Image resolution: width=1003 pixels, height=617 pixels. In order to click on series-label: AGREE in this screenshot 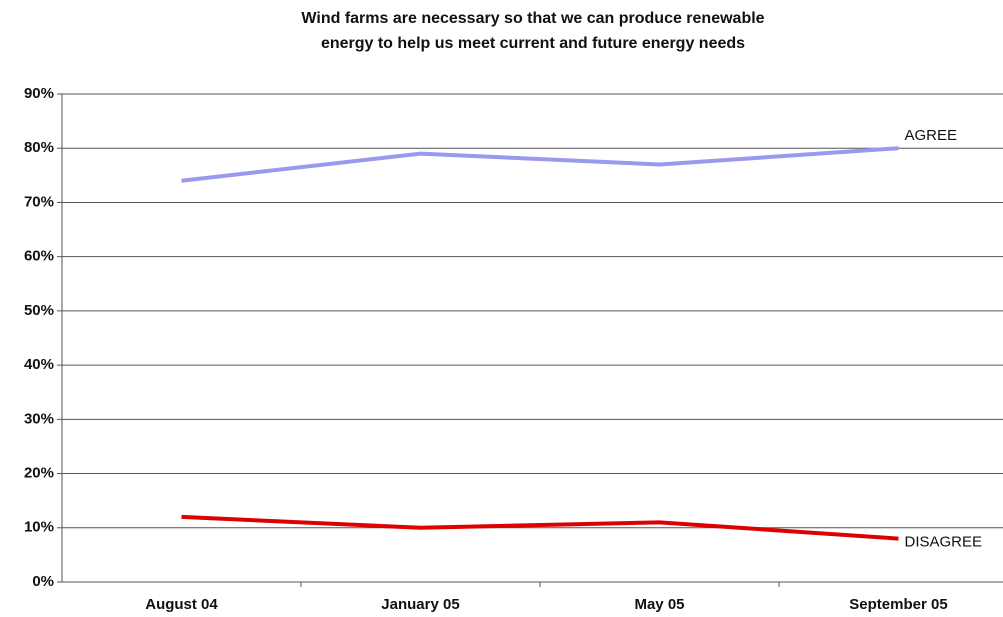, I will do `click(931, 135)`.